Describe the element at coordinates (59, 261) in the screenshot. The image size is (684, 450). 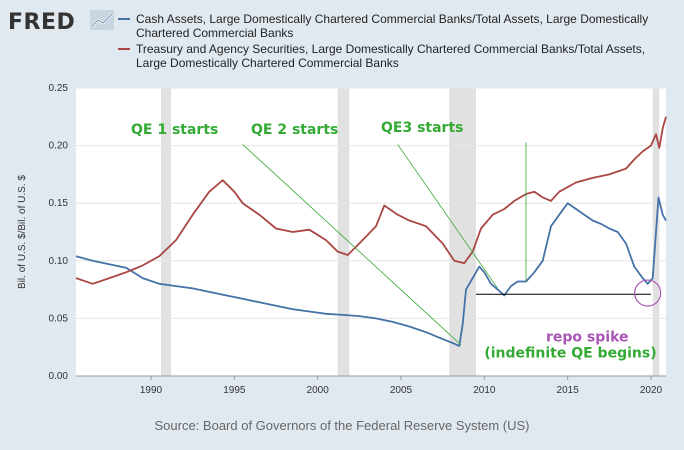
I see `y-tick-label: 0.10` at that location.